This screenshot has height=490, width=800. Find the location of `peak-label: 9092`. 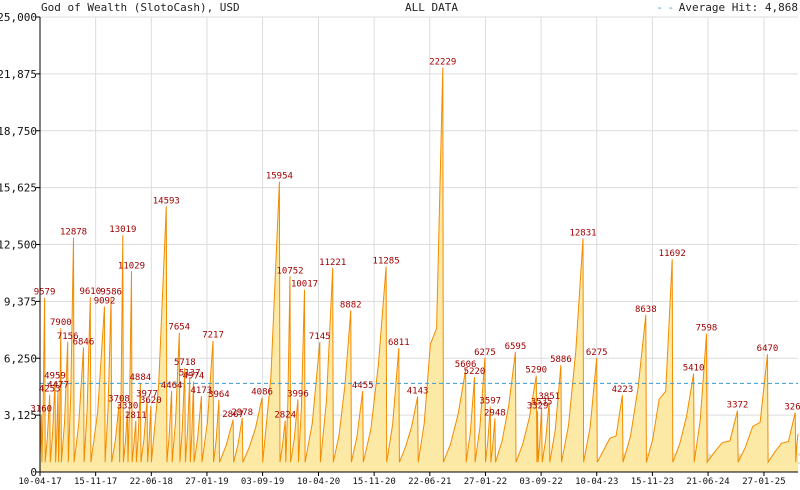

peak-label: 9092 is located at coordinates (105, 302).